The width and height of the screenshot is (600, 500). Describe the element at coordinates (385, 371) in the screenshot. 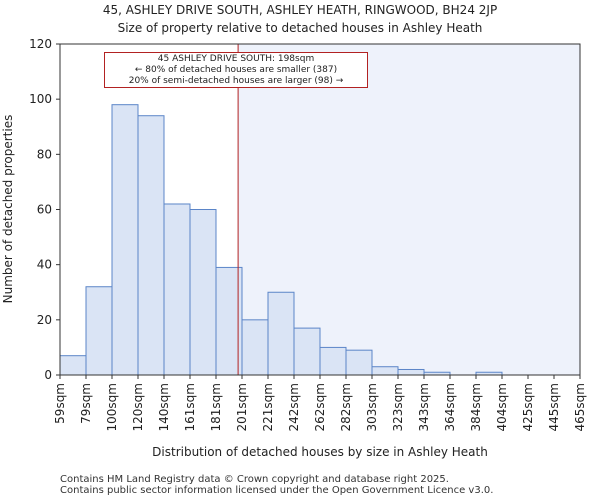

I see `bar-303sqm` at that location.